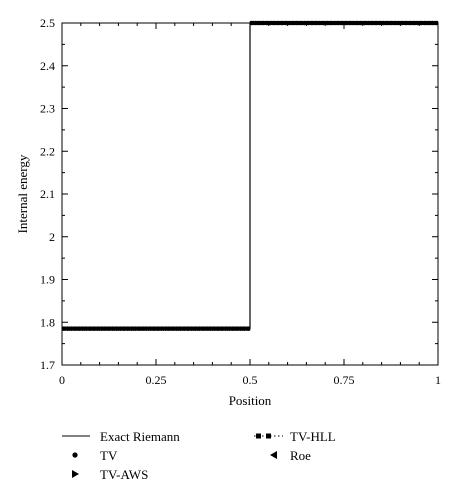  Describe the element at coordinates (438, 380) in the screenshot. I see `x-tick-label: 1` at that location.